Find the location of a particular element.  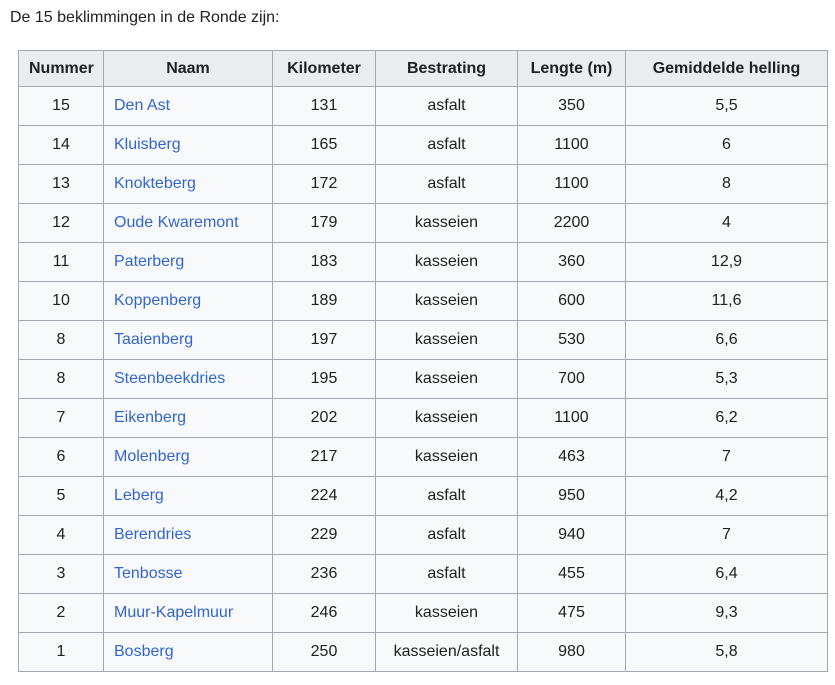

cell-kilometer: 183 is located at coordinates (324, 262).